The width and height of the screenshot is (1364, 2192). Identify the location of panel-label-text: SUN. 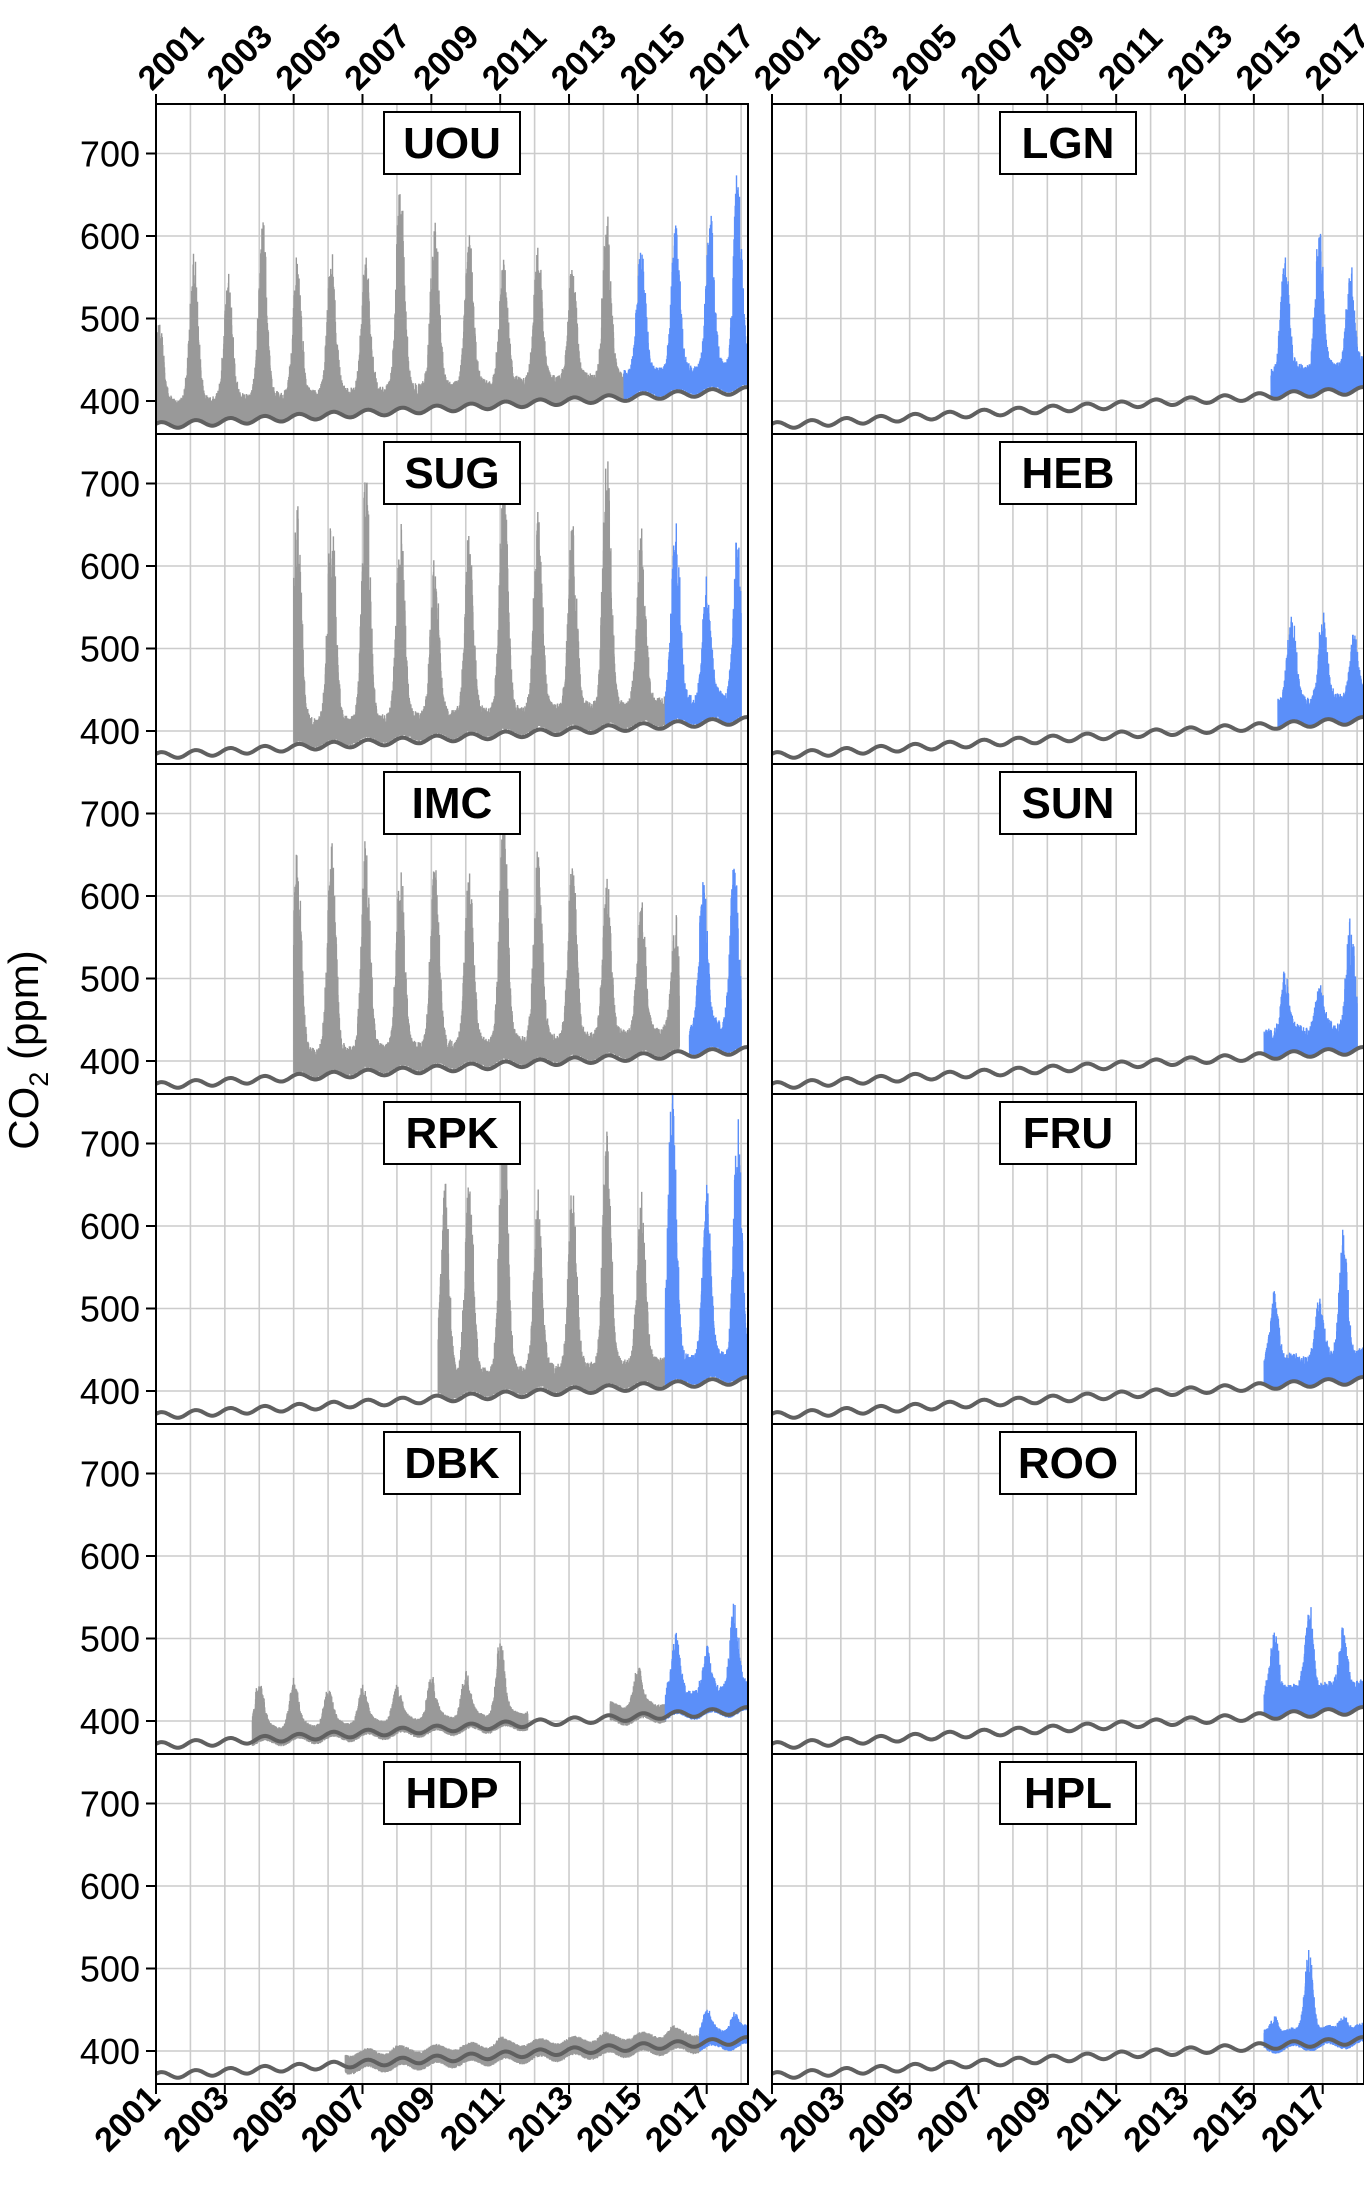
(1068, 803).